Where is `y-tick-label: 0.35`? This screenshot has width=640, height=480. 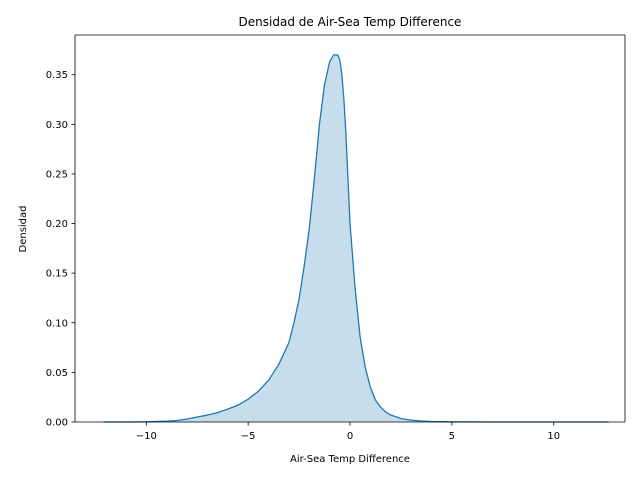
y-tick-label: 0.35 is located at coordinates (57, 75).